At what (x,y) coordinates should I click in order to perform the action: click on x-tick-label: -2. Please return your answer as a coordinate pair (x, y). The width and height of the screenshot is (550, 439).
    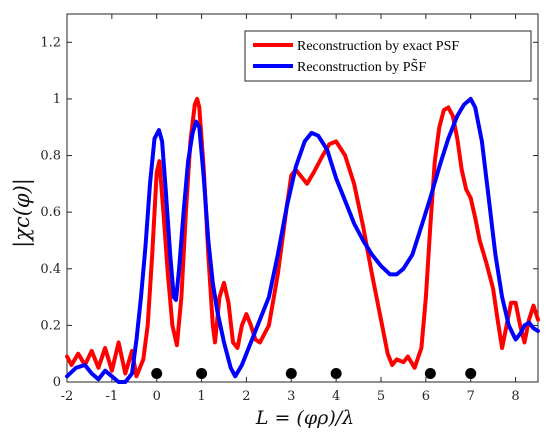
    Looking at the image, I should click on (67, 396).